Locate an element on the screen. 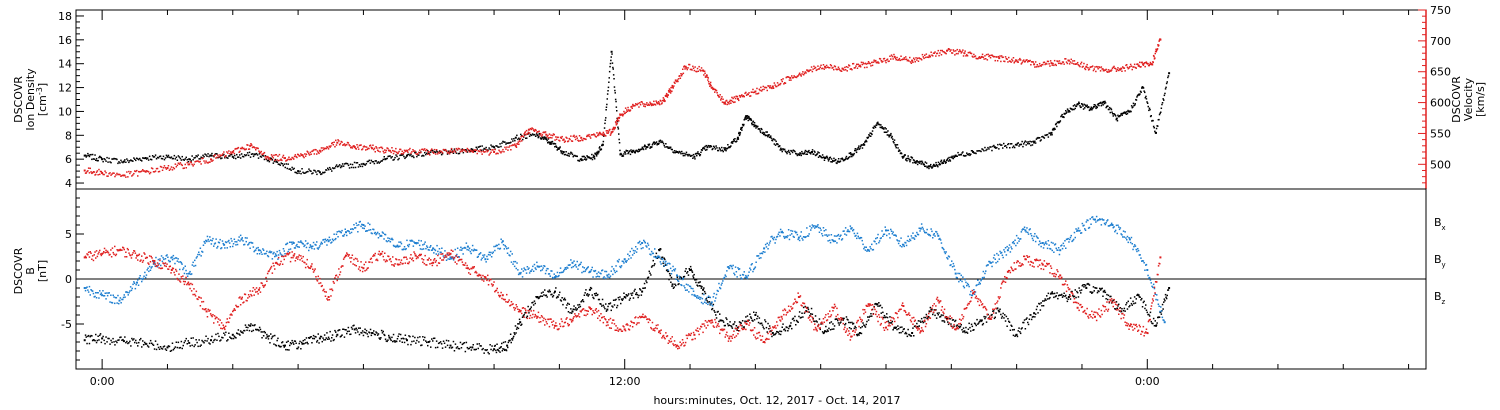 This screenshot has width=1500, height=410. density-tick-label: 6 is located at coordinates (68, 159).